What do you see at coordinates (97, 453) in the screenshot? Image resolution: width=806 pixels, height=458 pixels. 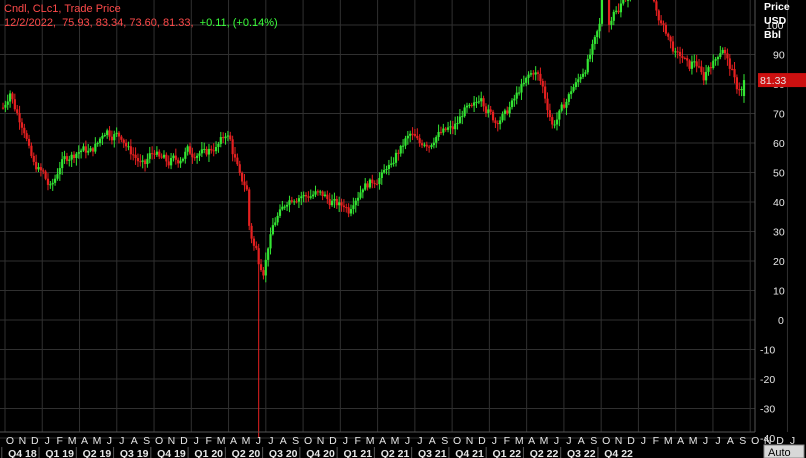 I see `x-quarter-label: Q2 19` at bounding box center [97, 453].